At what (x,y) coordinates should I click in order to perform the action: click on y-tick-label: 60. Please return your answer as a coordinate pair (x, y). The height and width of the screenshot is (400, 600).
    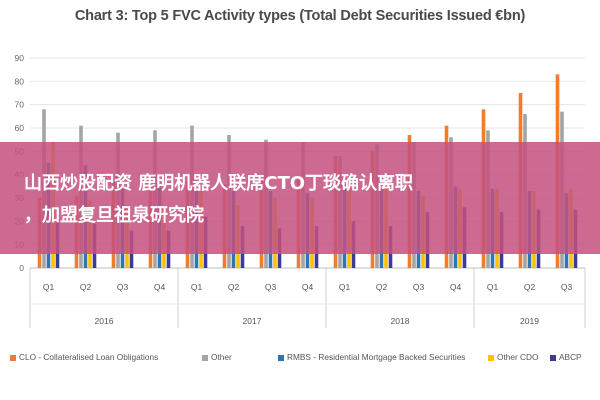
    Looking at the image, I should click on (20, 128).